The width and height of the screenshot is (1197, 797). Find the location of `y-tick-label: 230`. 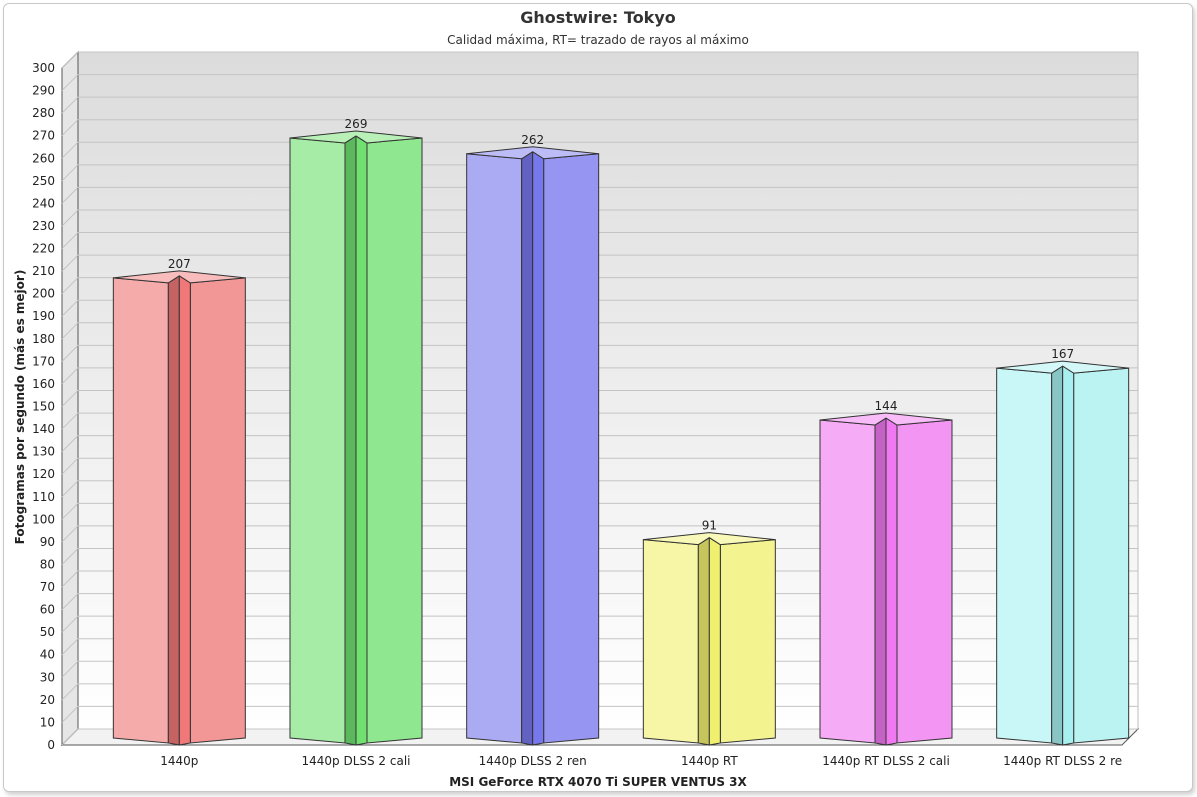

y-tick-label: 230 is located at coordinates (43, 226).